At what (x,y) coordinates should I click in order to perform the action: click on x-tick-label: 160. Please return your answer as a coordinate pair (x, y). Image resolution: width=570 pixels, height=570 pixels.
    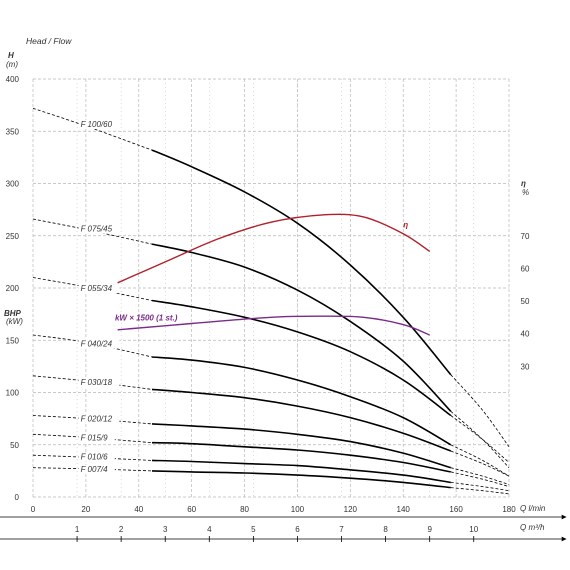
    Looking at the image, I should click on (456, 509).